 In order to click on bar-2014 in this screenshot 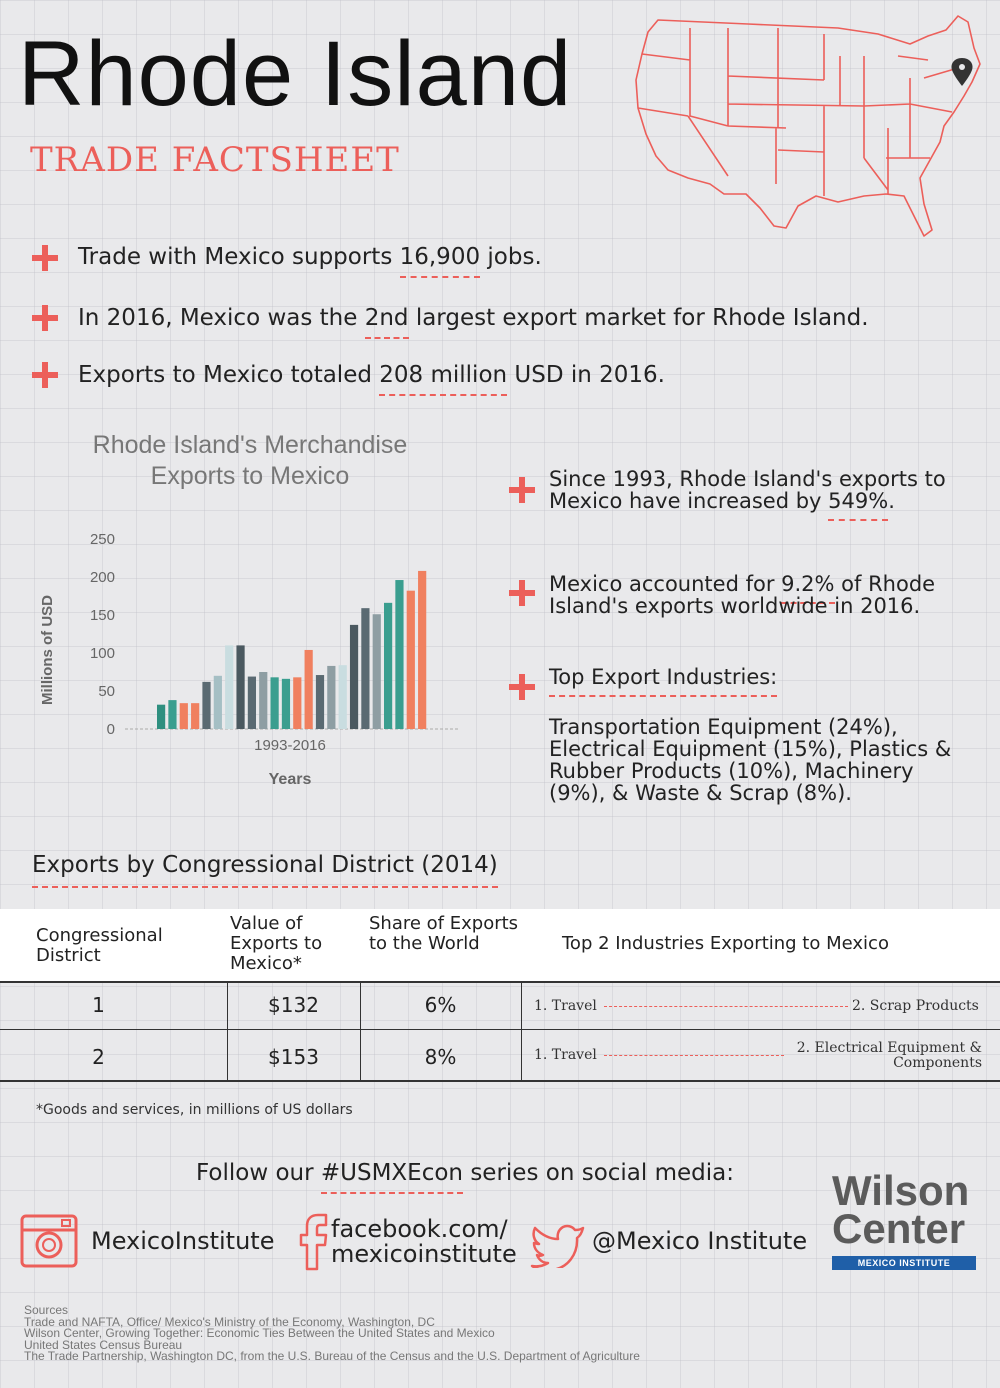, I will do `click(399, 654)`.